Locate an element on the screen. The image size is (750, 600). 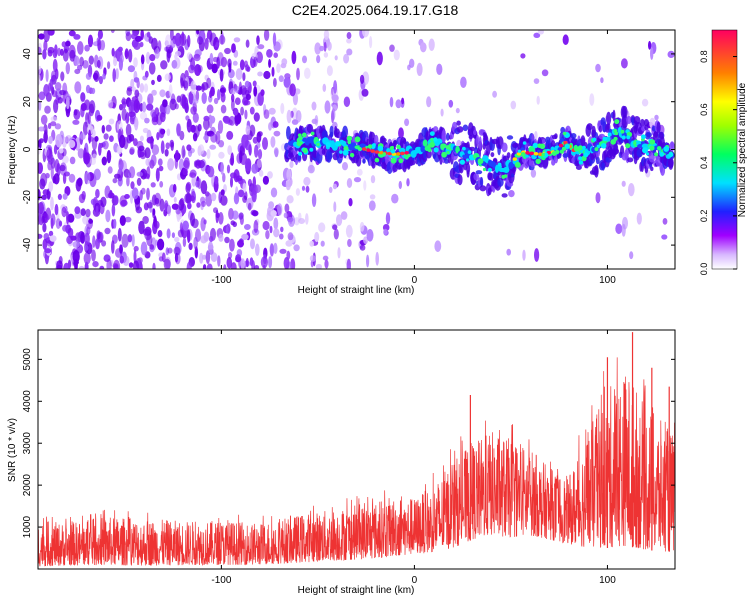
snr-xtick-label: 0 is located at coordinates (415, 580).